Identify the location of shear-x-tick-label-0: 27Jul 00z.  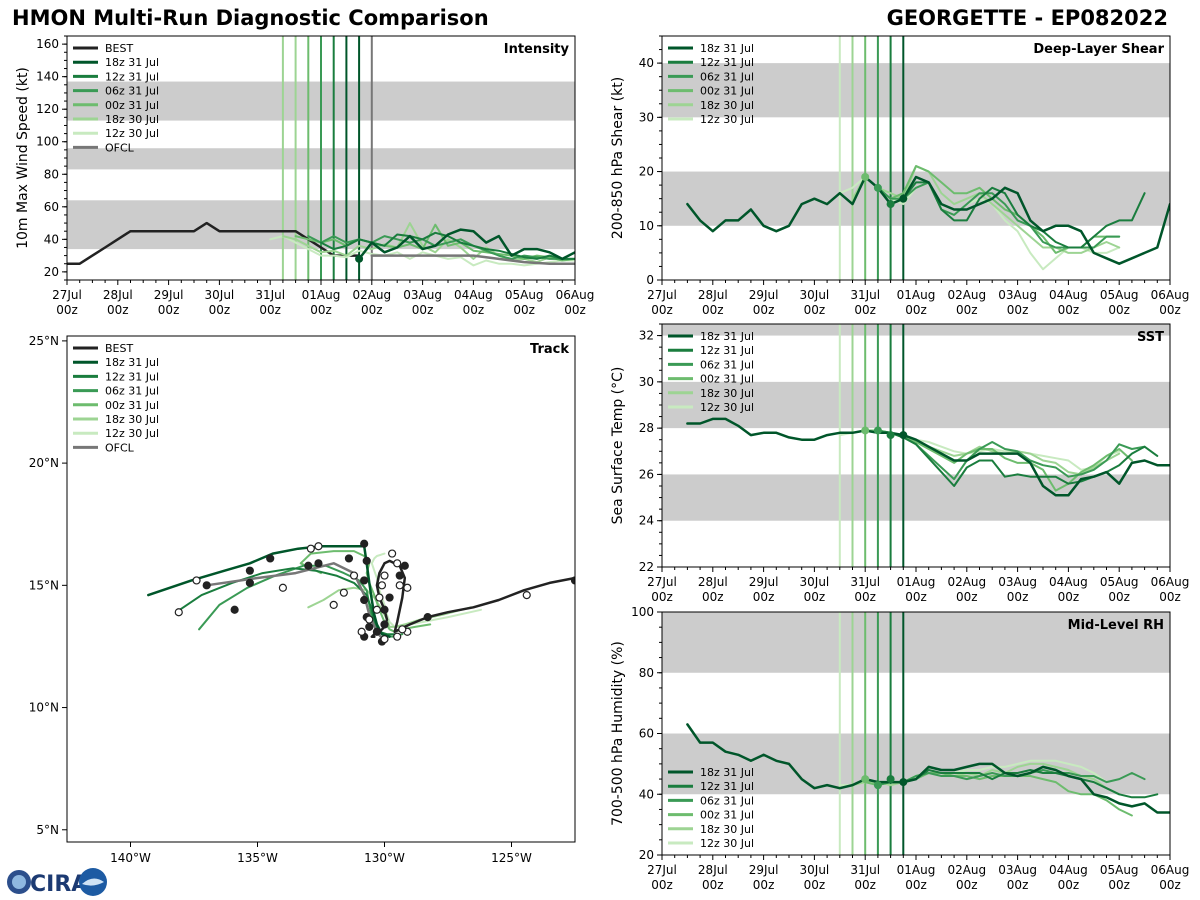
(662, 302).